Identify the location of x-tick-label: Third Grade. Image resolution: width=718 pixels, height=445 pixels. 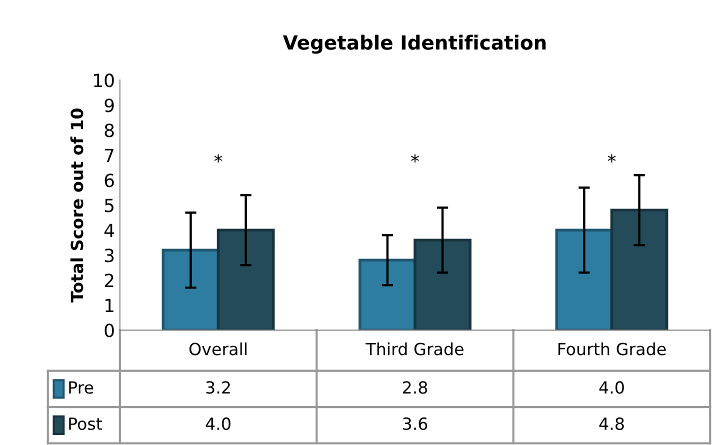
(415, 349).